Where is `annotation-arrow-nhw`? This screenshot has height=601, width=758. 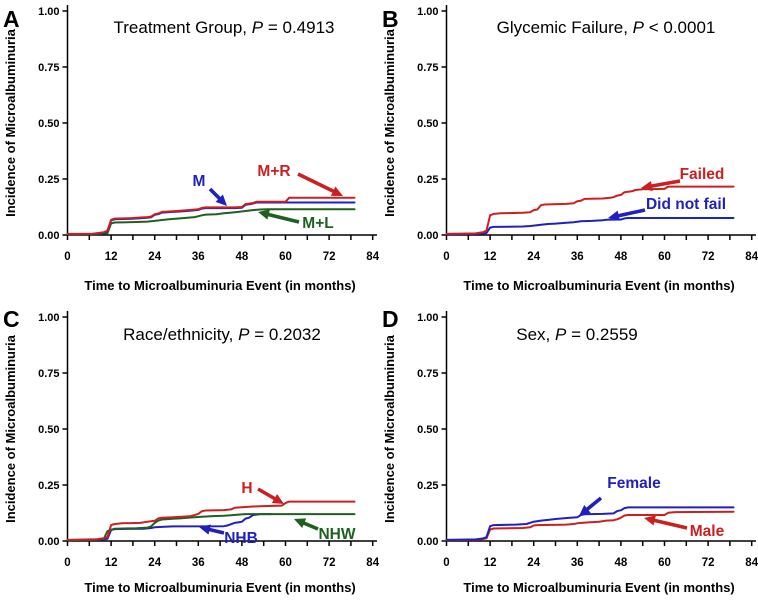
annotation-arrow-nhw is located at coordinates (310, 525).